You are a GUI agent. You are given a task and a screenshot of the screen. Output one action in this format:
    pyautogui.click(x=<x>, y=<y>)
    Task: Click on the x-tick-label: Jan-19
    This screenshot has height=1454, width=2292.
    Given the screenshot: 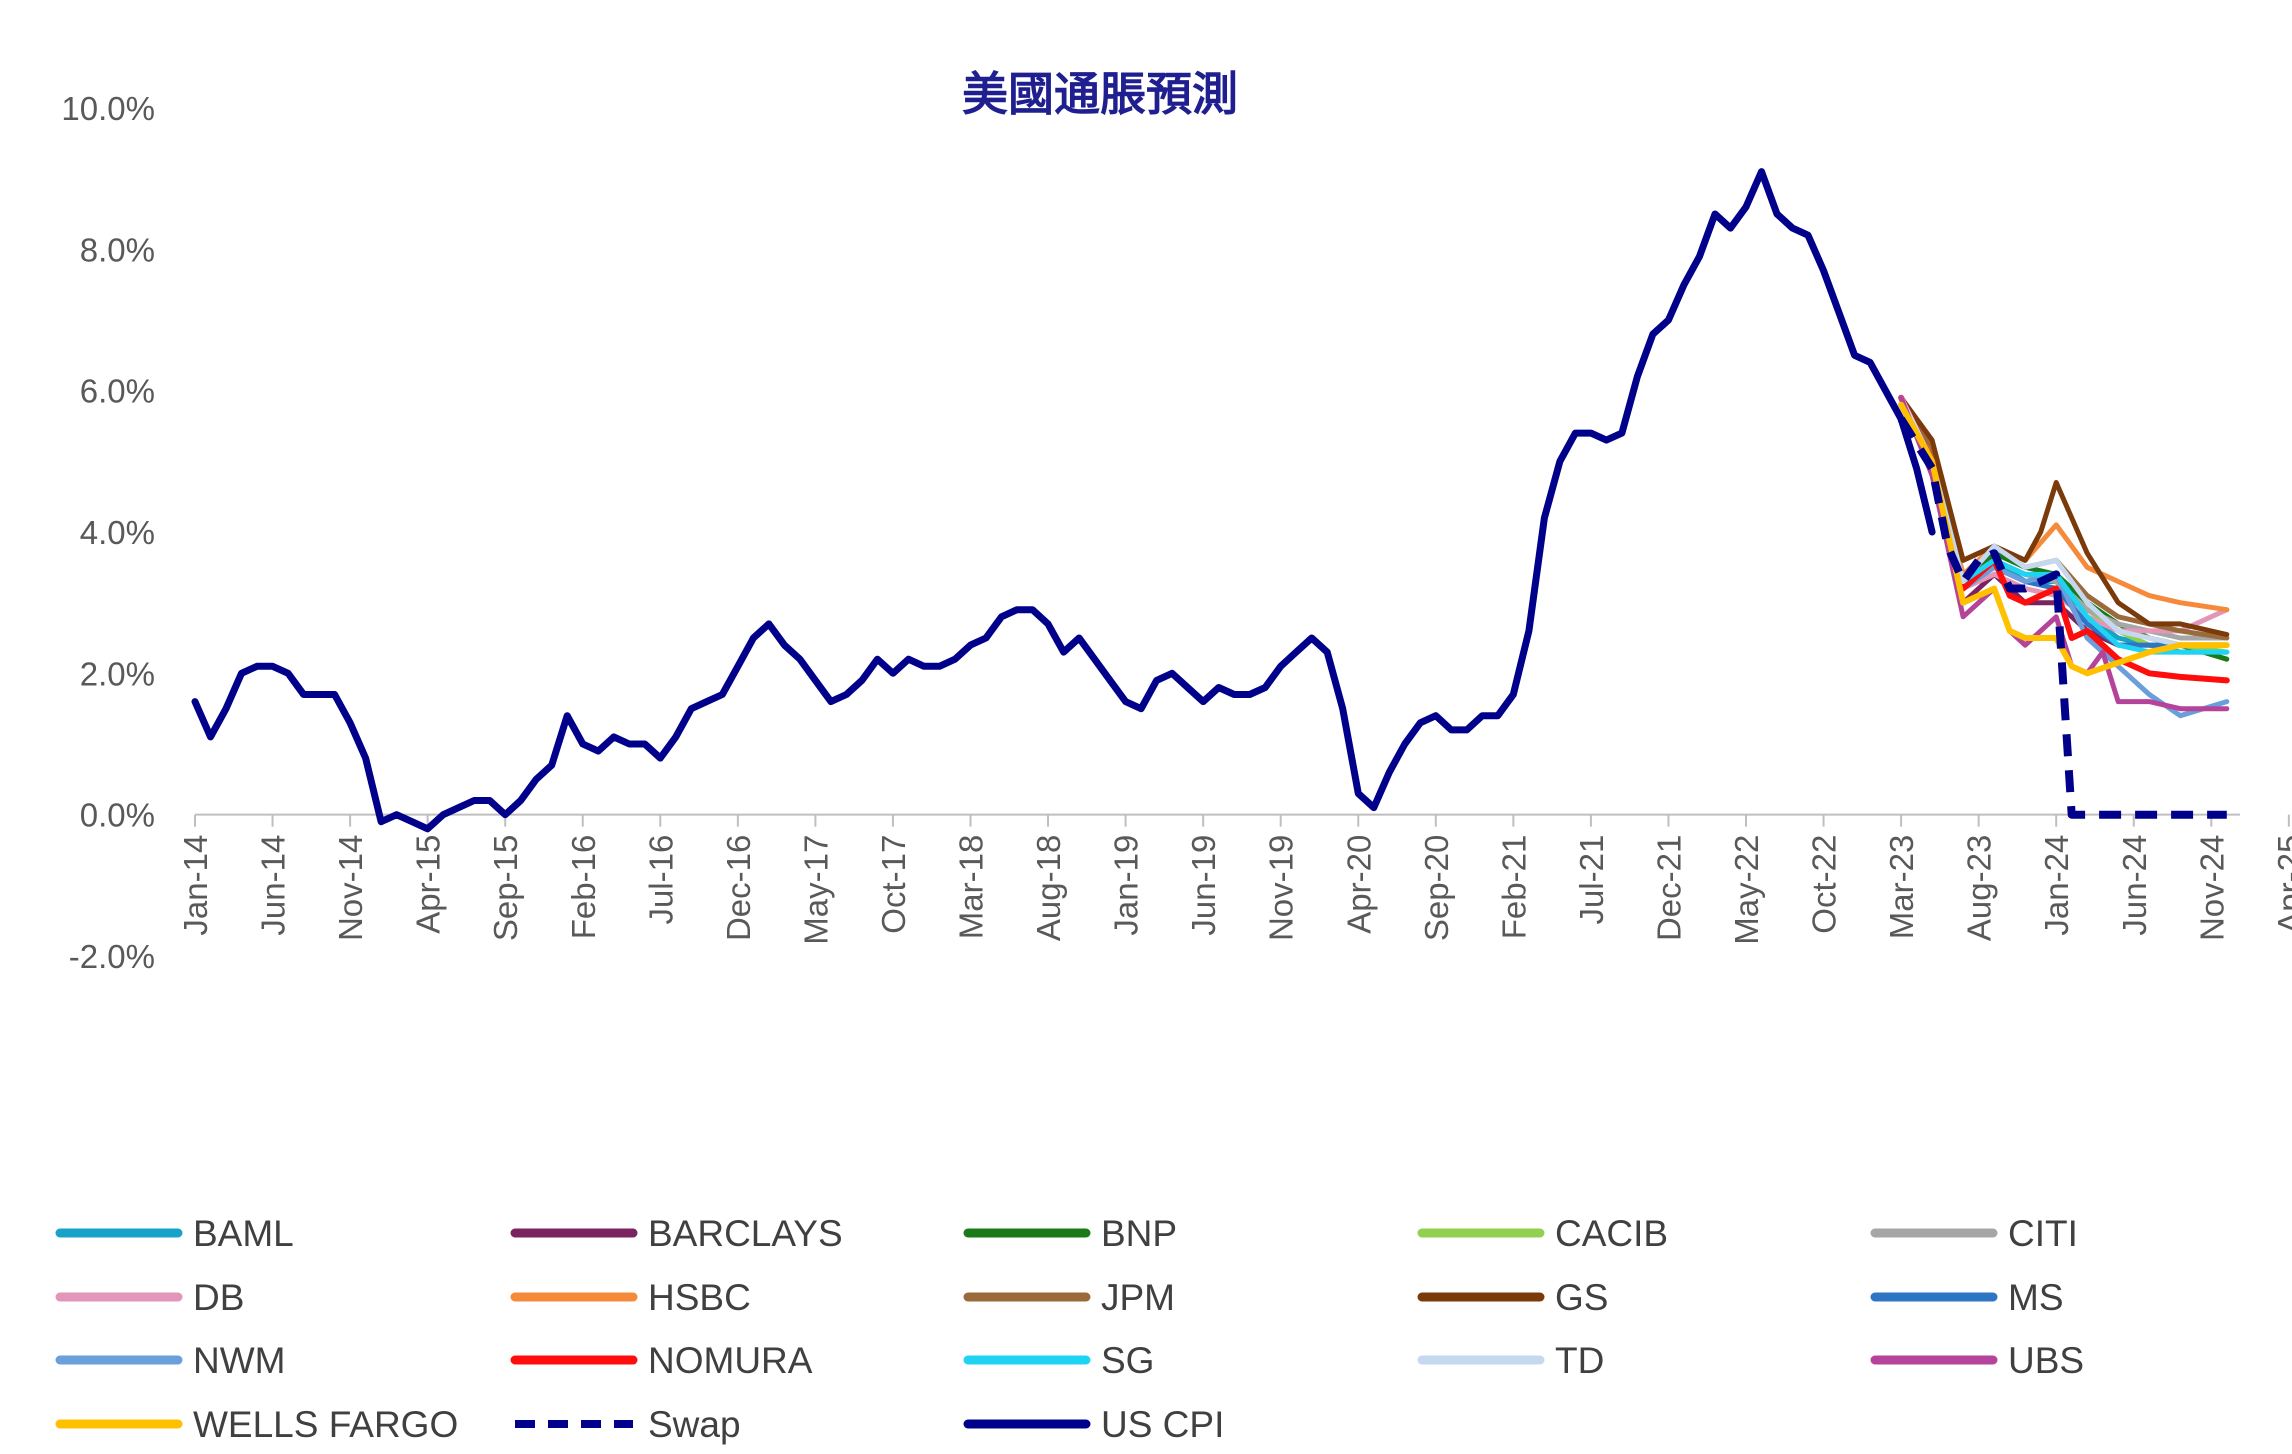 What is the action you would take?
    pyautogui.click(x=1126, y=885)
    